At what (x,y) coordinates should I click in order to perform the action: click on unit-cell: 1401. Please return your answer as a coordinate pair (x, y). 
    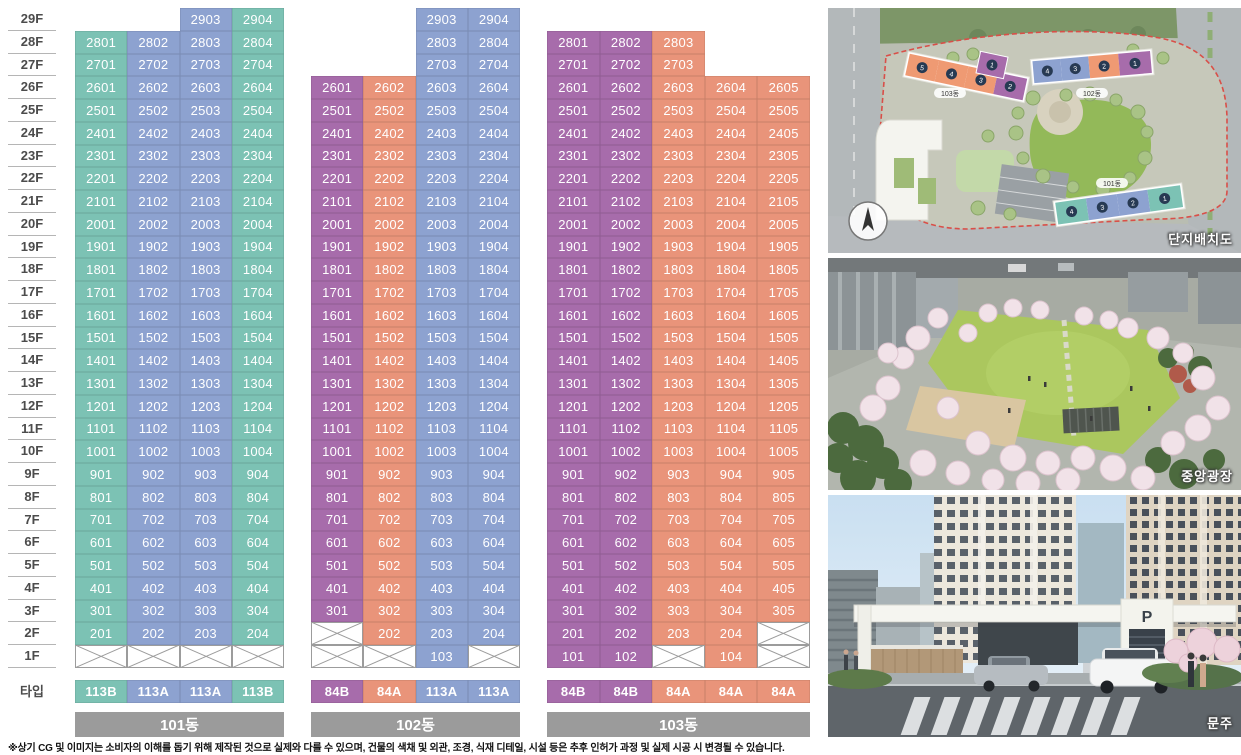
    Looking at the image, I should click on (337, 360).